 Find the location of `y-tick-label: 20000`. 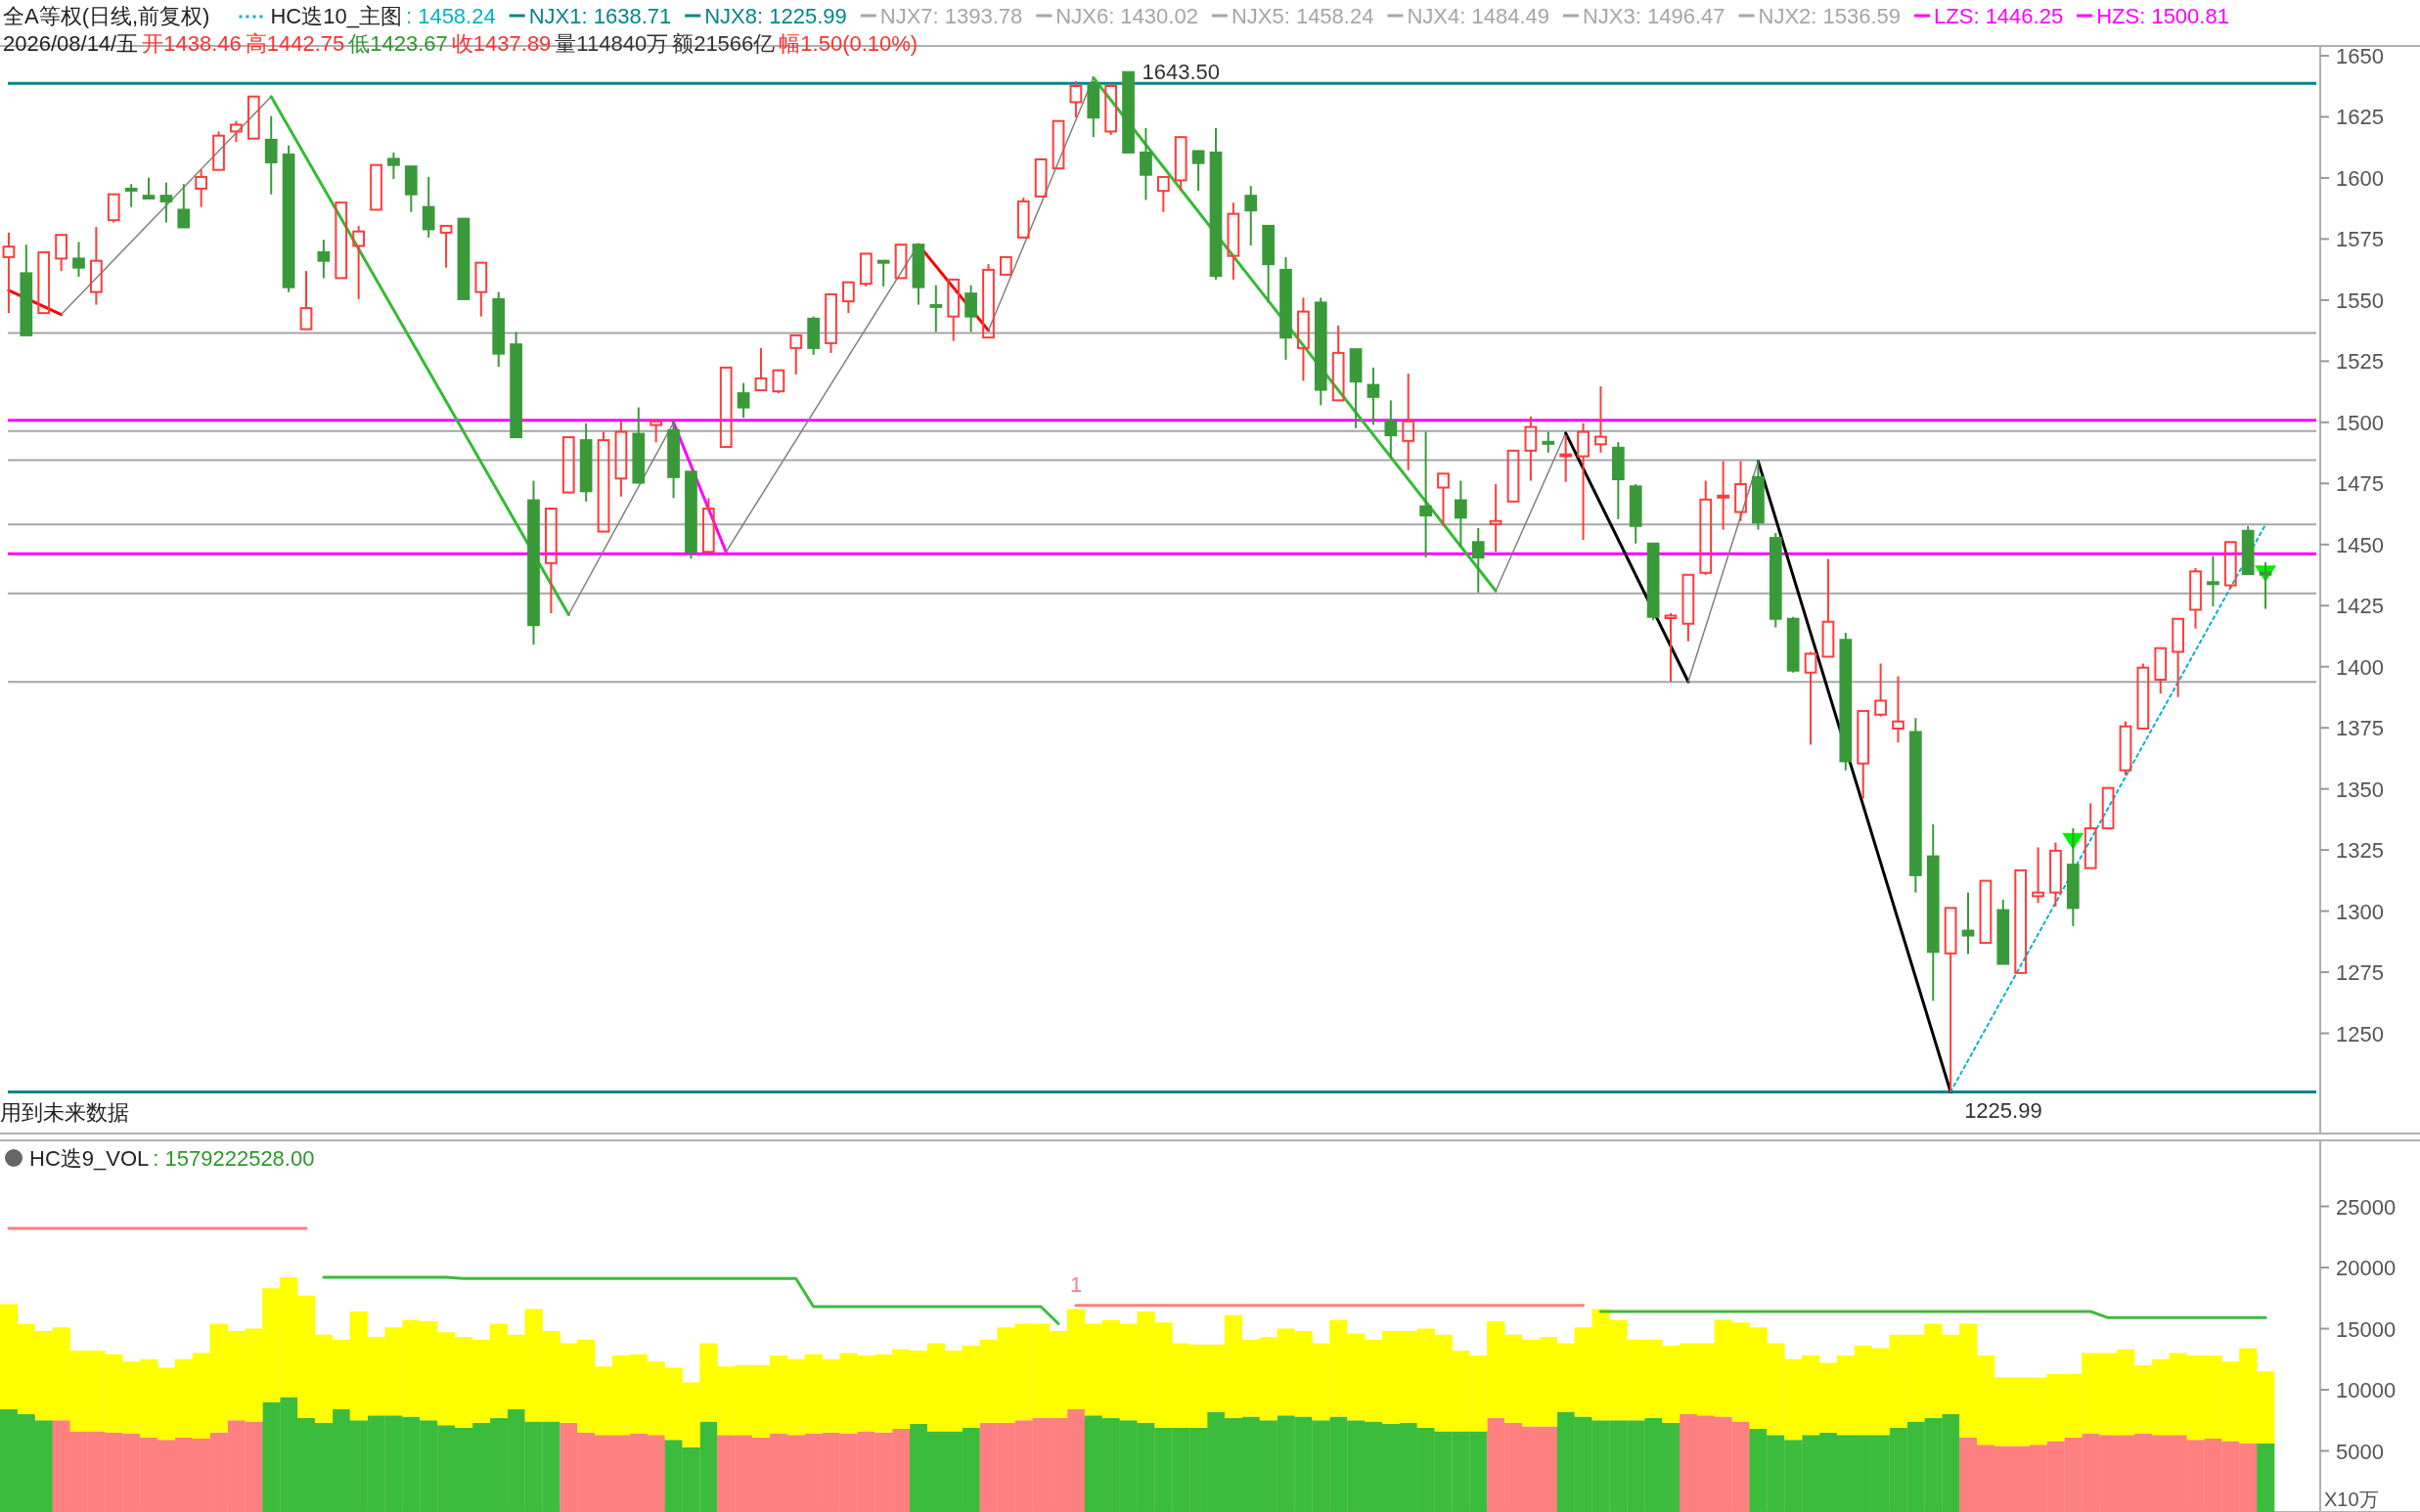

y-tick-label: 20000 is located at coordinates (2366, 1268).